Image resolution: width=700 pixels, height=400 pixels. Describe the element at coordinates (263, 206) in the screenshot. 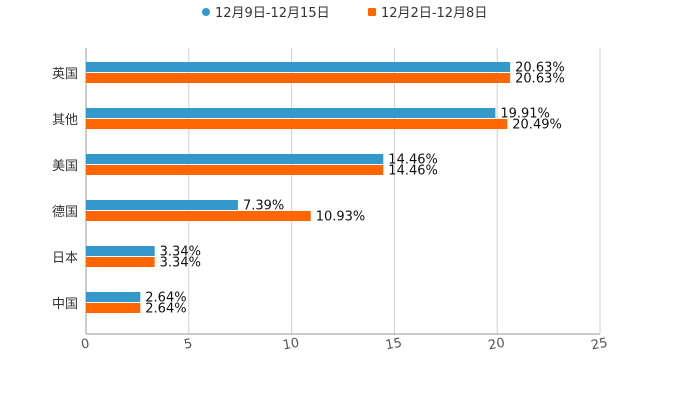

I see `data-label-series-1: 7.39%` at that location.